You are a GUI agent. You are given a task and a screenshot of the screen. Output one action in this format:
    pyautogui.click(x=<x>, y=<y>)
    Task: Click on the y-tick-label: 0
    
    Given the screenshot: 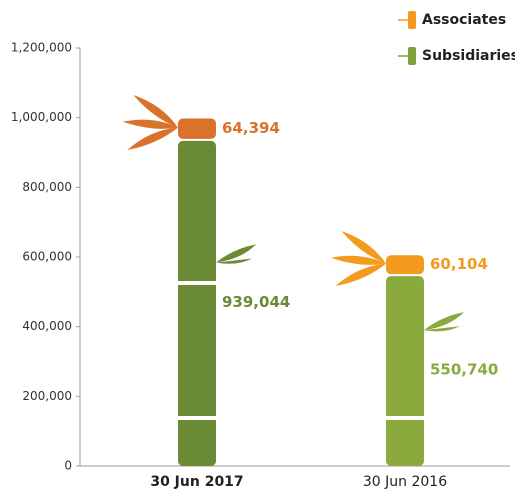 What is the action you would take?
    pyautogui.click(x=68, y=466)
    